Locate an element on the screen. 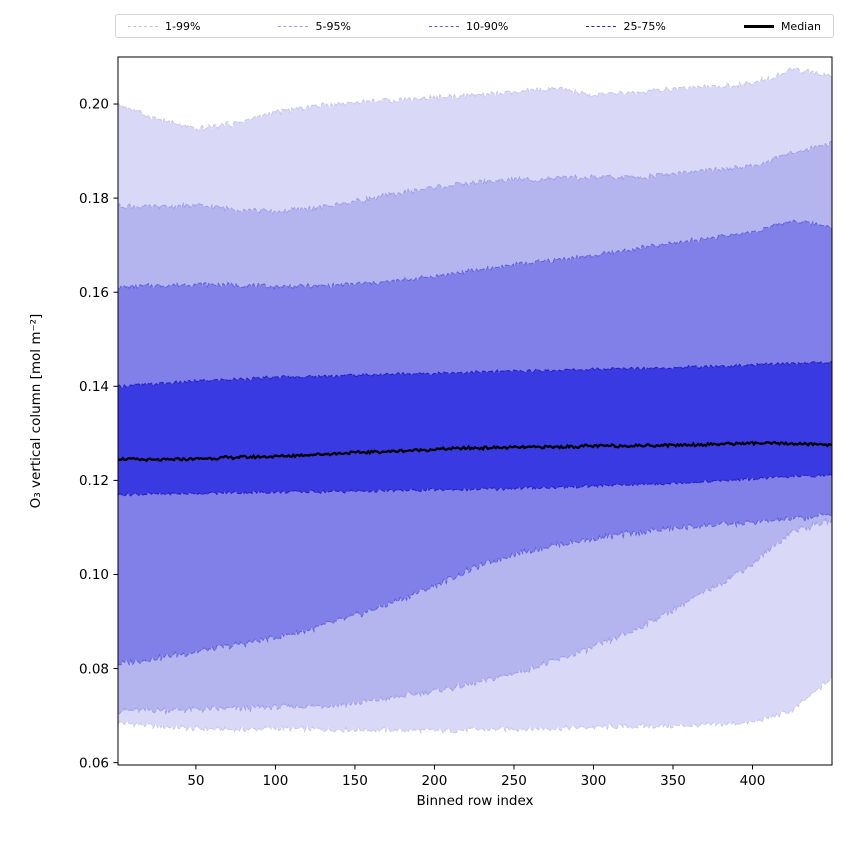  legend: 1-99% 5-95% 10-90% 25-75% Median is located at coordinates (474, 26).